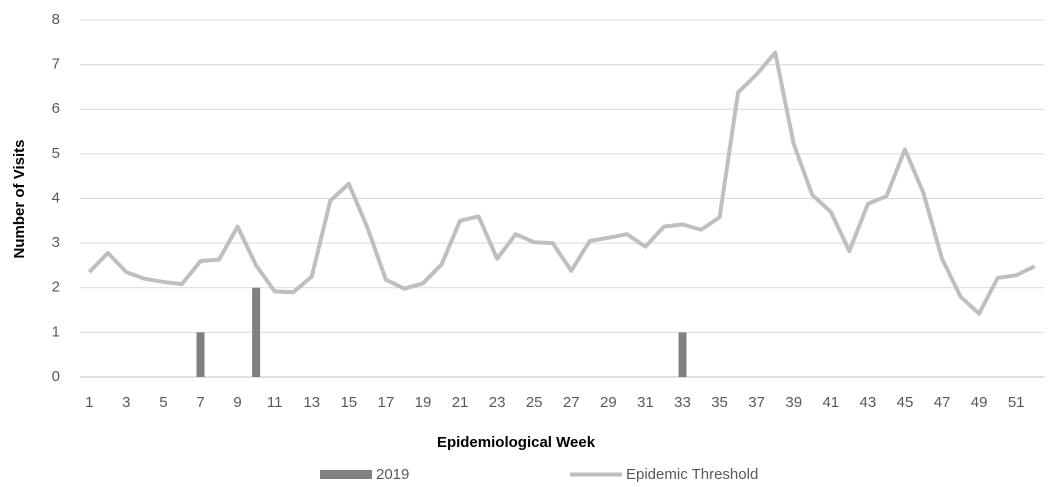  Describe the element at coordinates (56, 242) in the screenshot. I see `y-tick-label: 3` at that location.